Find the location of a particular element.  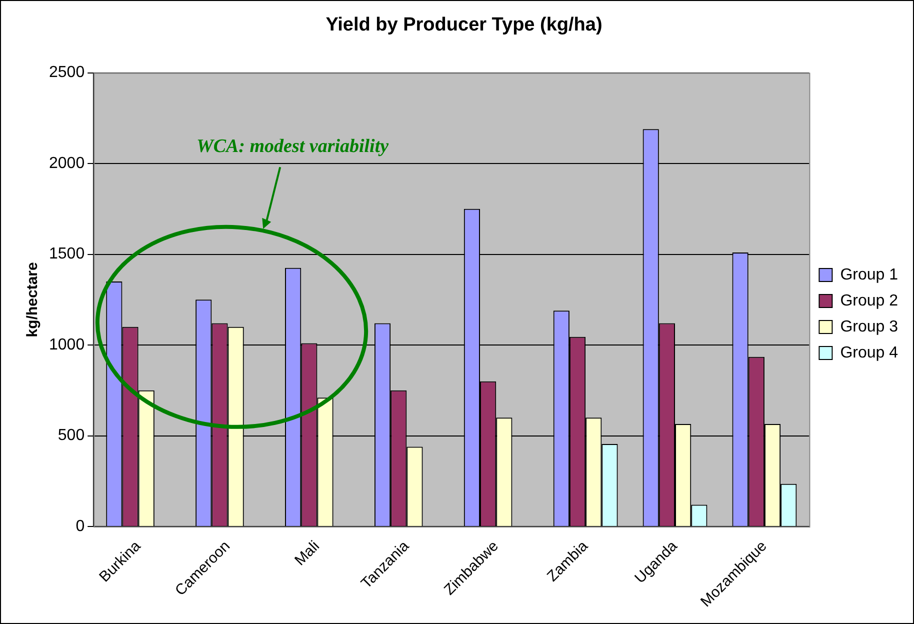

y-tick-label: 2500 is located at coordinates (67, 73).